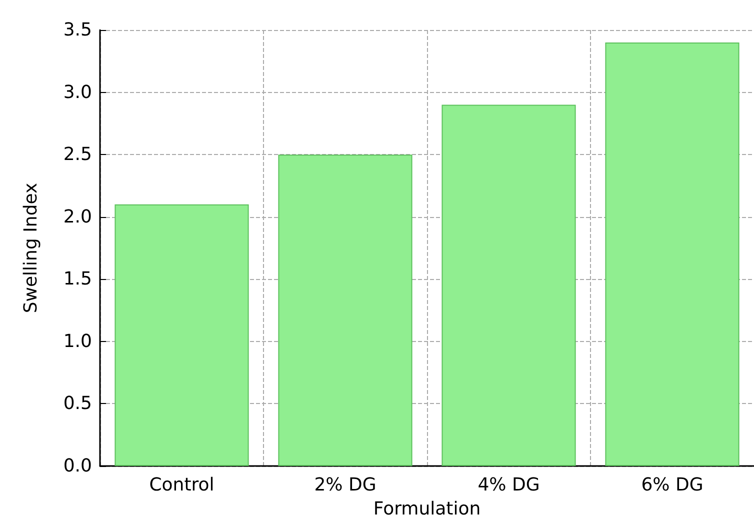 The height and width of the screenshot is (524, 754). What do you see at coordinates (427, 509) in the screenshot?
I see `x-axis-title: Formulation` at bounding box center [427, 509].